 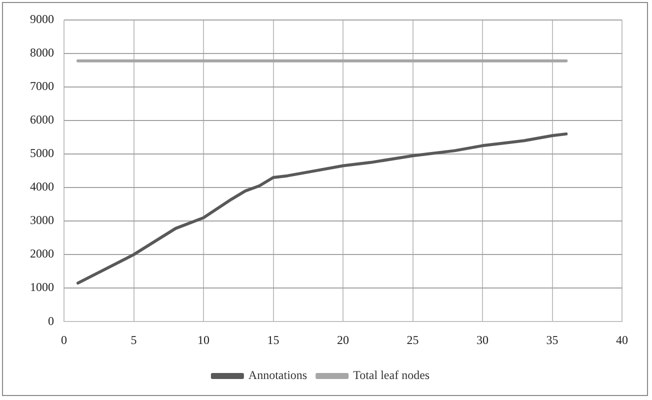 I want to click on x-tick-label: 0, so click(x=64, y=339).